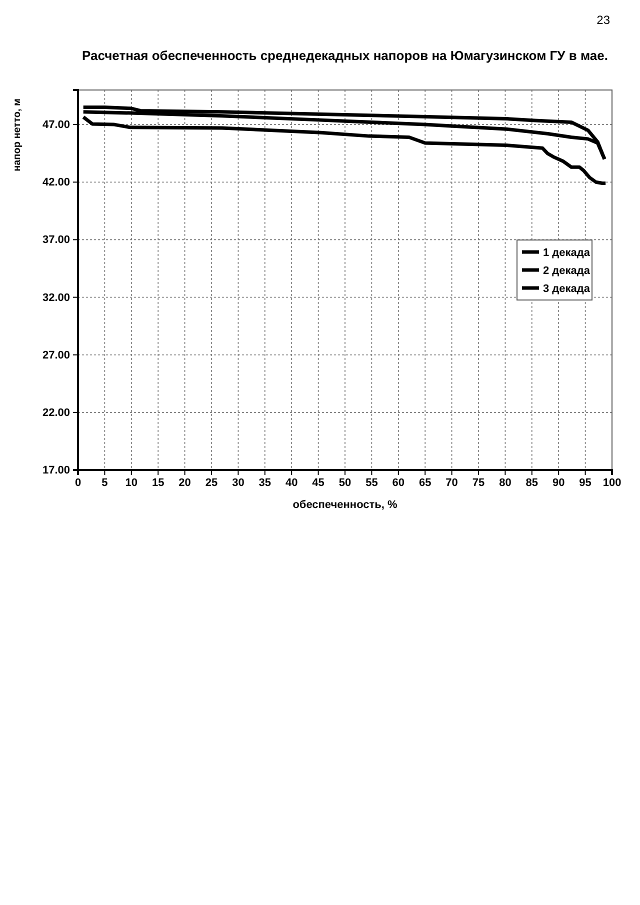  What do you see at coordinates (585, 482) in the screenshot?
I see `x-tick-label: 95` at bounding box center [585, 482].